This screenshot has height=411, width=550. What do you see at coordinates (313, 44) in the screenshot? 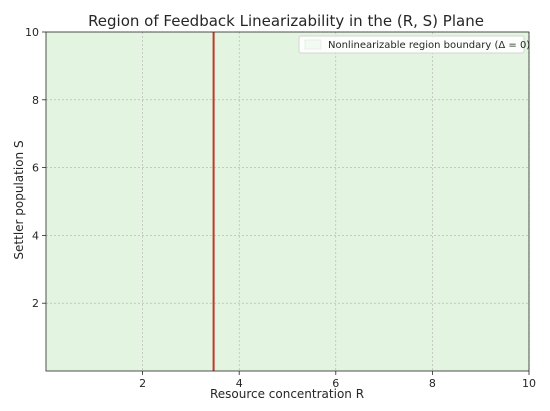
I see `legend-swatch` at bounding box center [313, 44].